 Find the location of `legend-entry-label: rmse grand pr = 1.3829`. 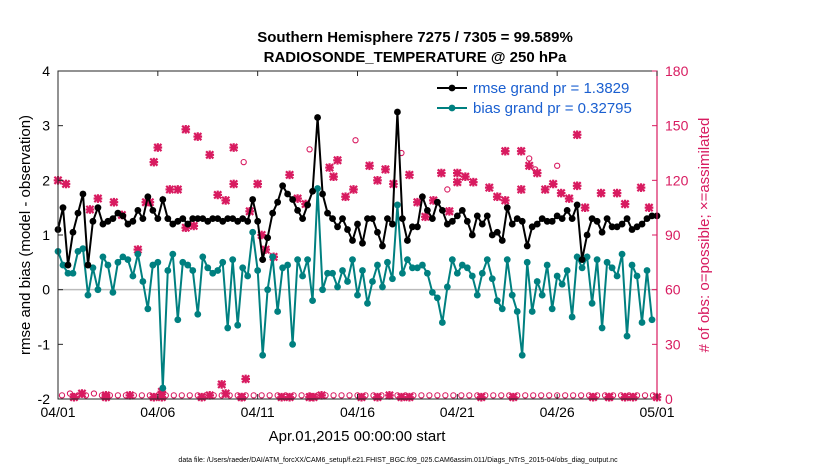

legend-entry-label: rmse grand pr = 1.3829 is located at coordinates (551, 88).